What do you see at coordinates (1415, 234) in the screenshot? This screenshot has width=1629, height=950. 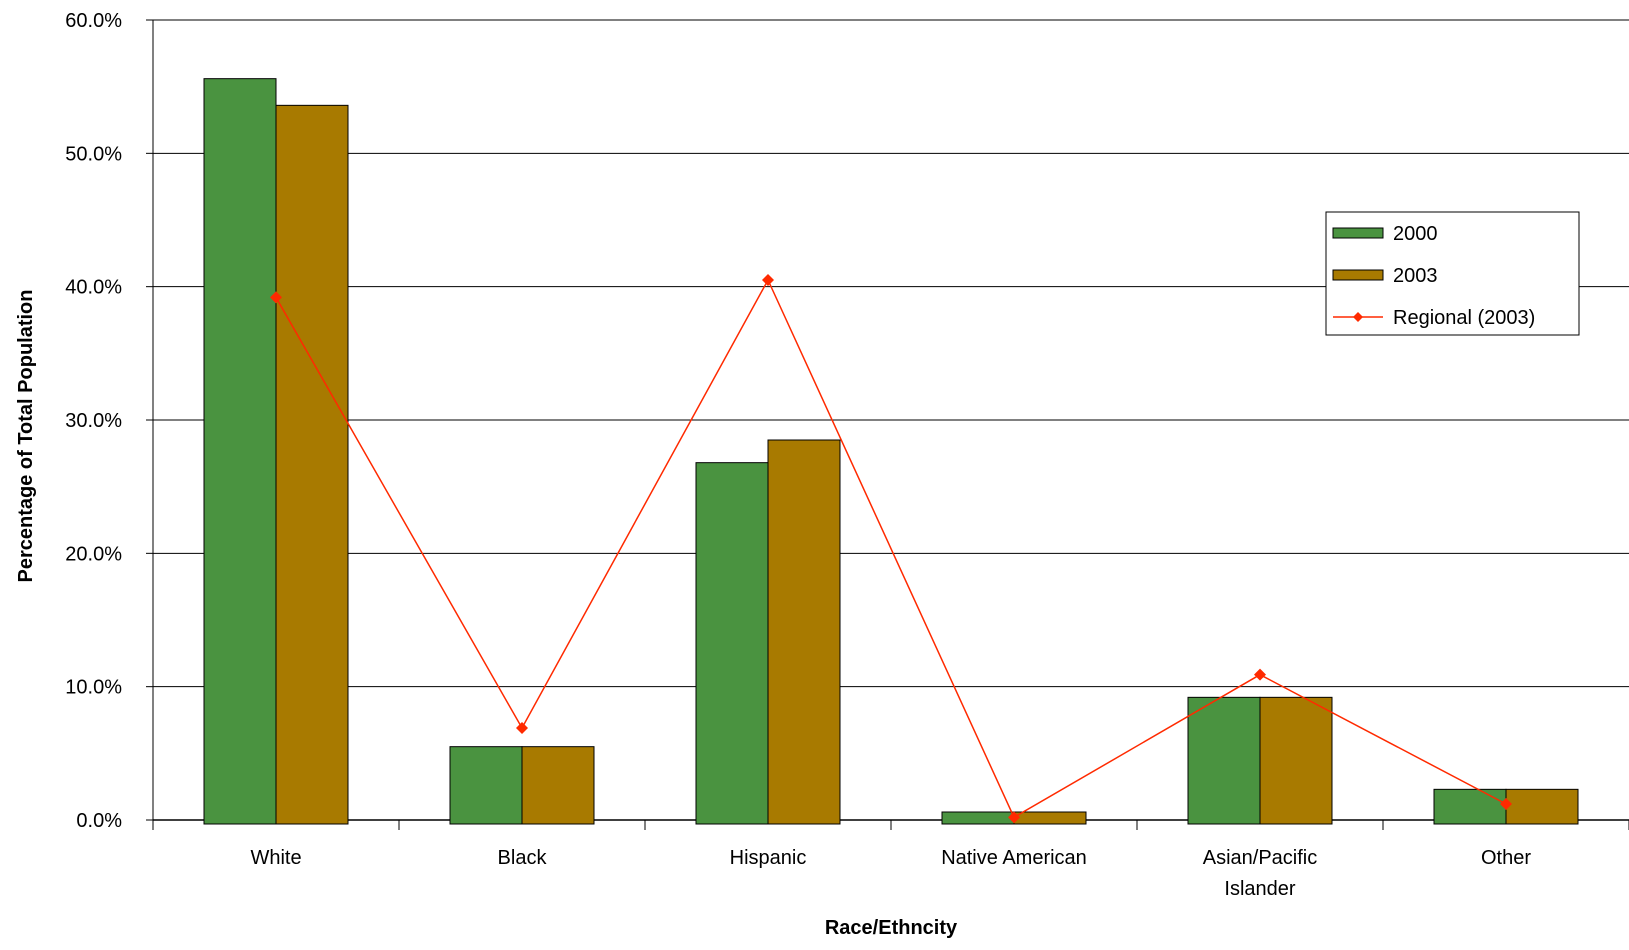 I see `legend-label: 2000` at bounding box center [1415, 234].